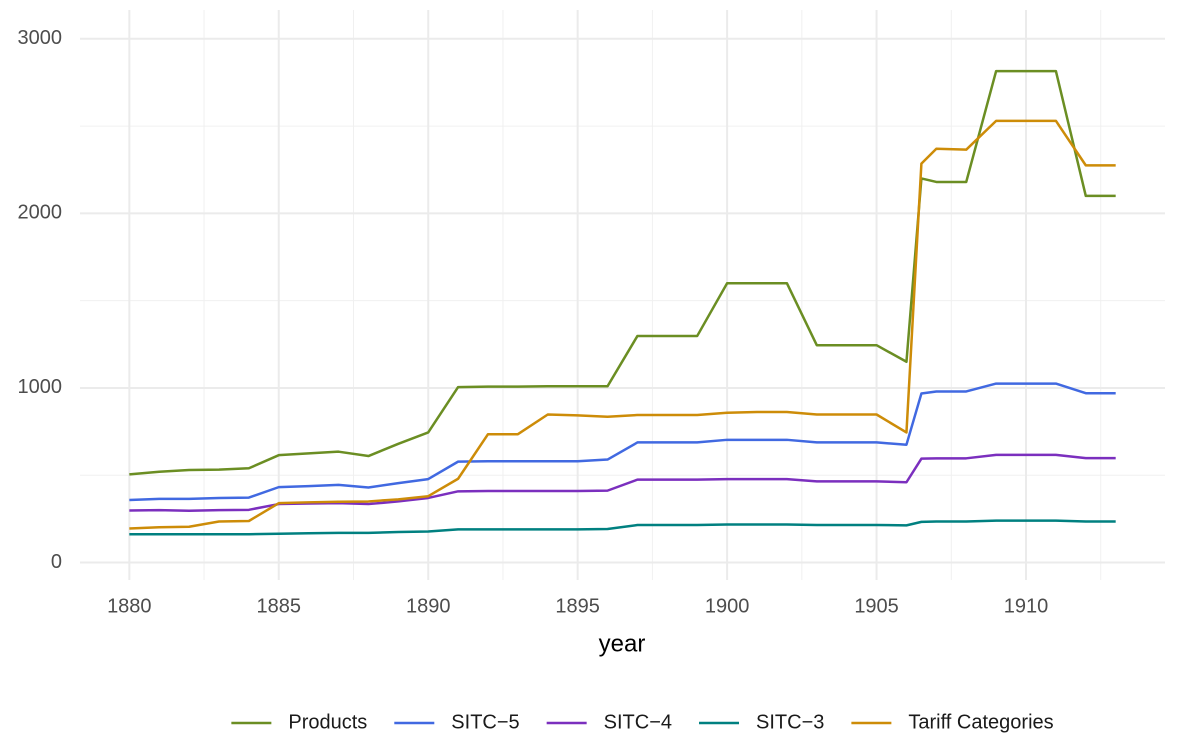  Describe the element at coordinates (40, 387) in the screenshot. I see `y-tick-label: 1000` at that location.